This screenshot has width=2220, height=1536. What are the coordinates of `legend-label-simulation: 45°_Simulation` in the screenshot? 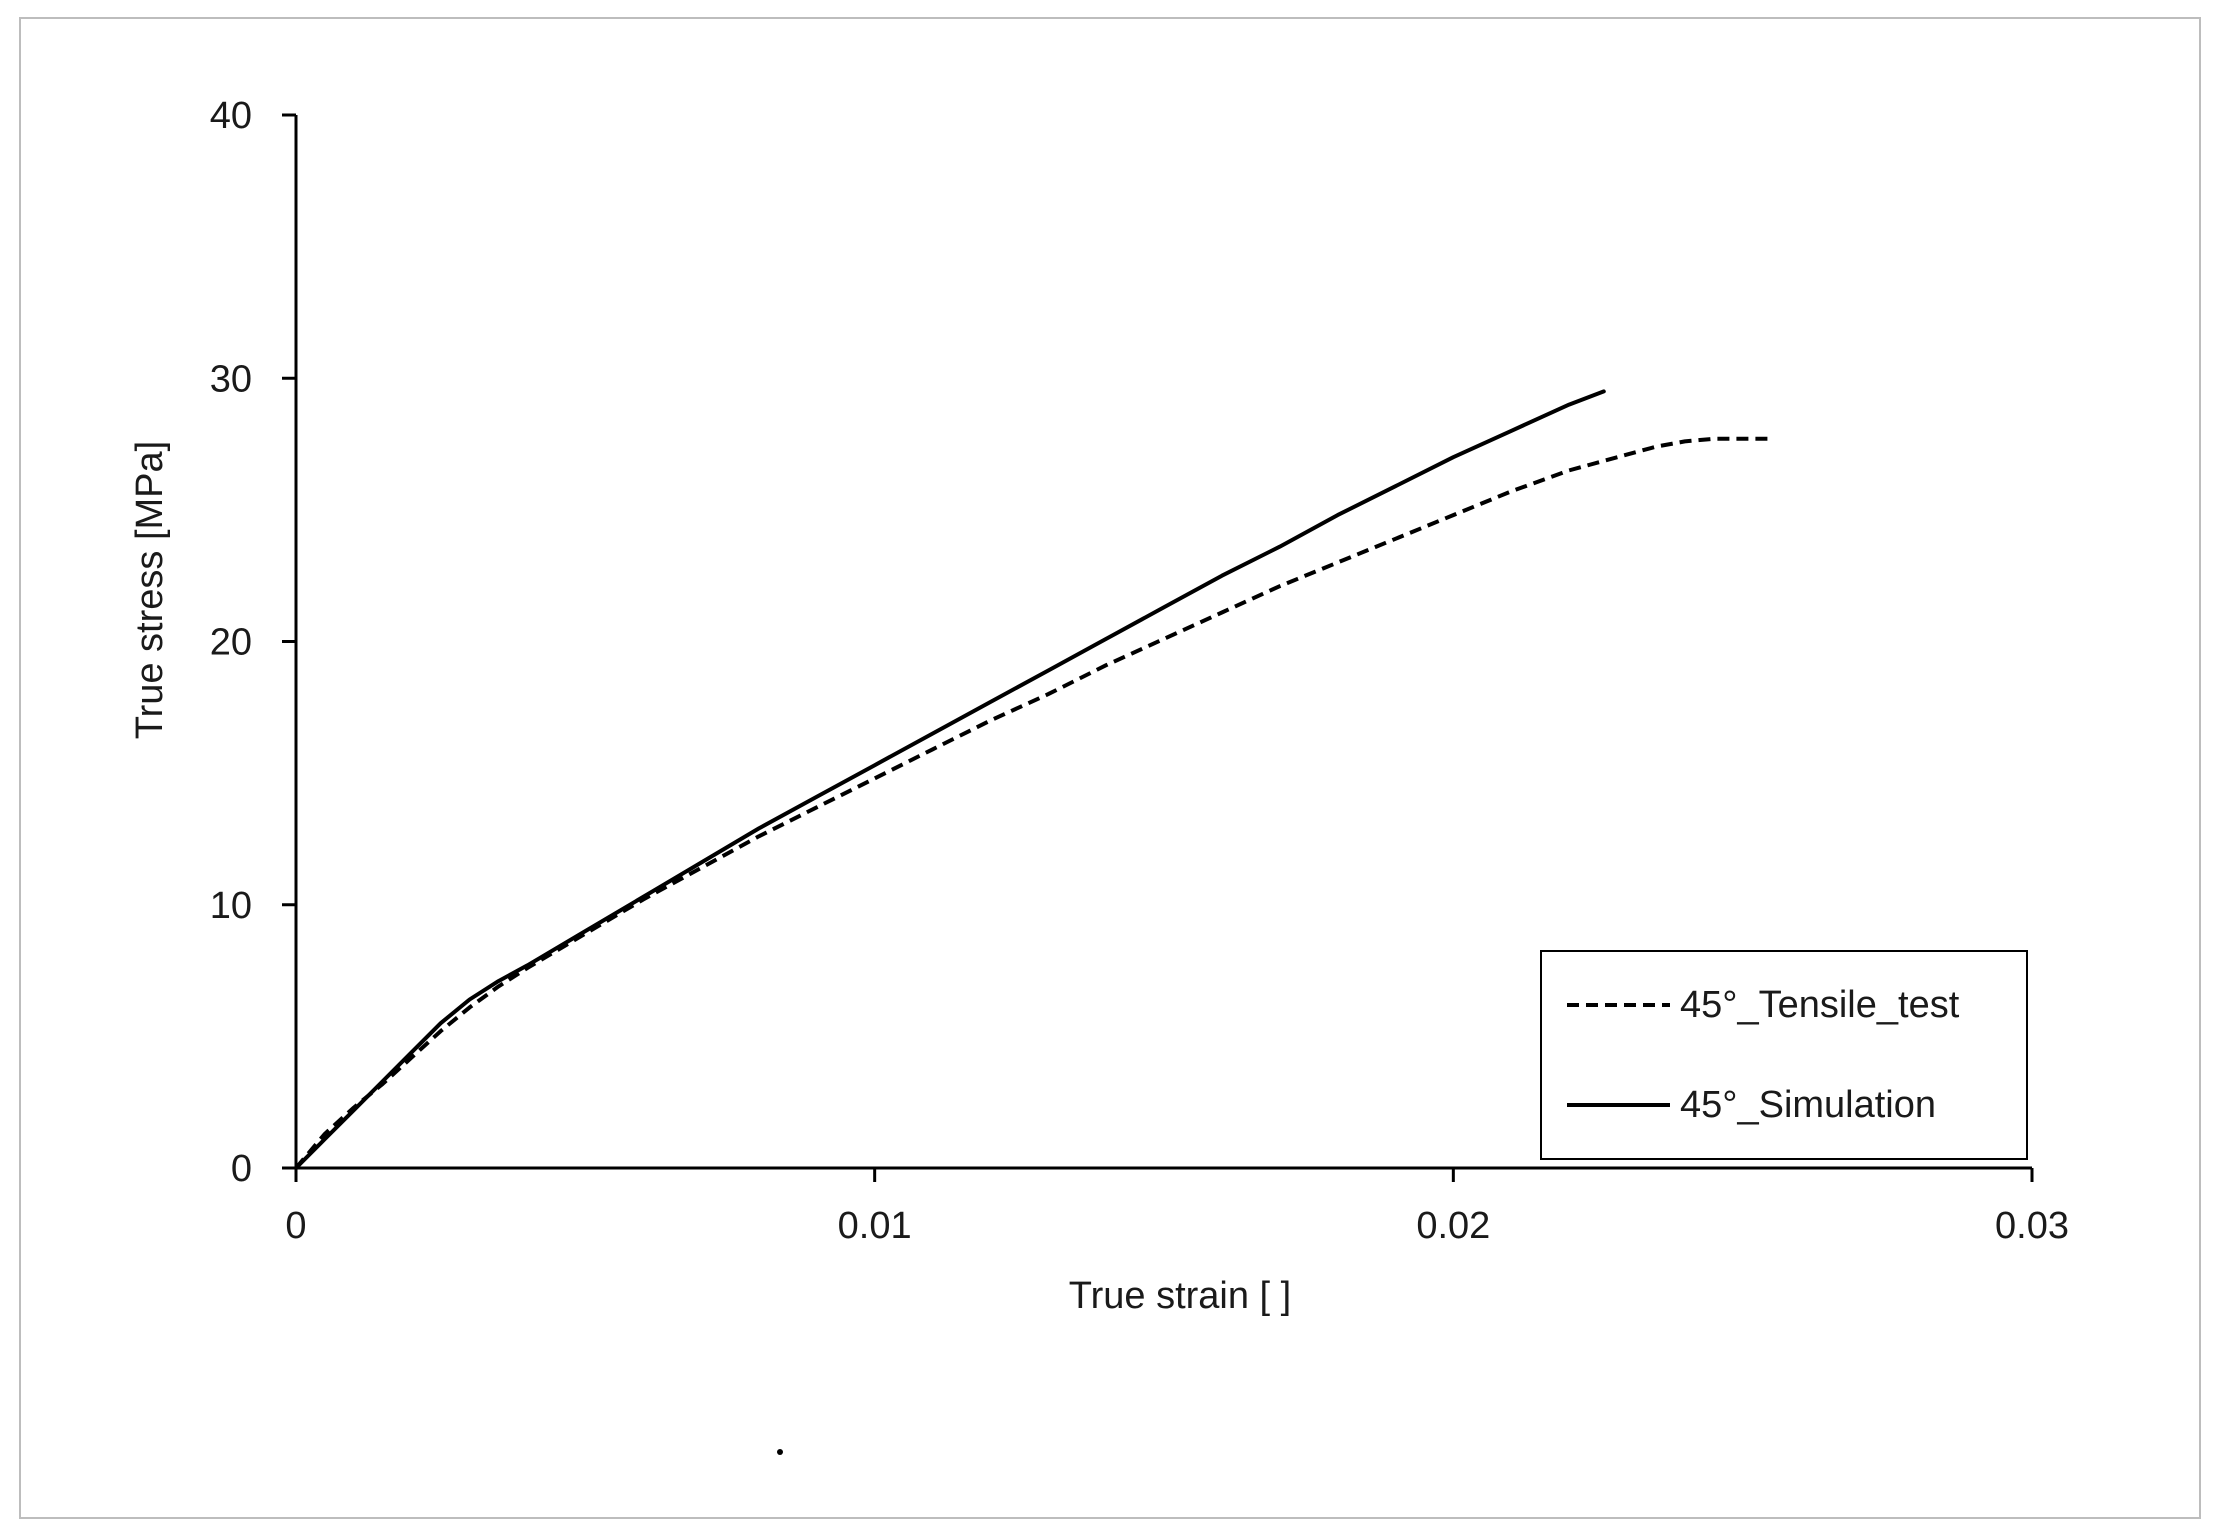 It's located at (1808, 1105).